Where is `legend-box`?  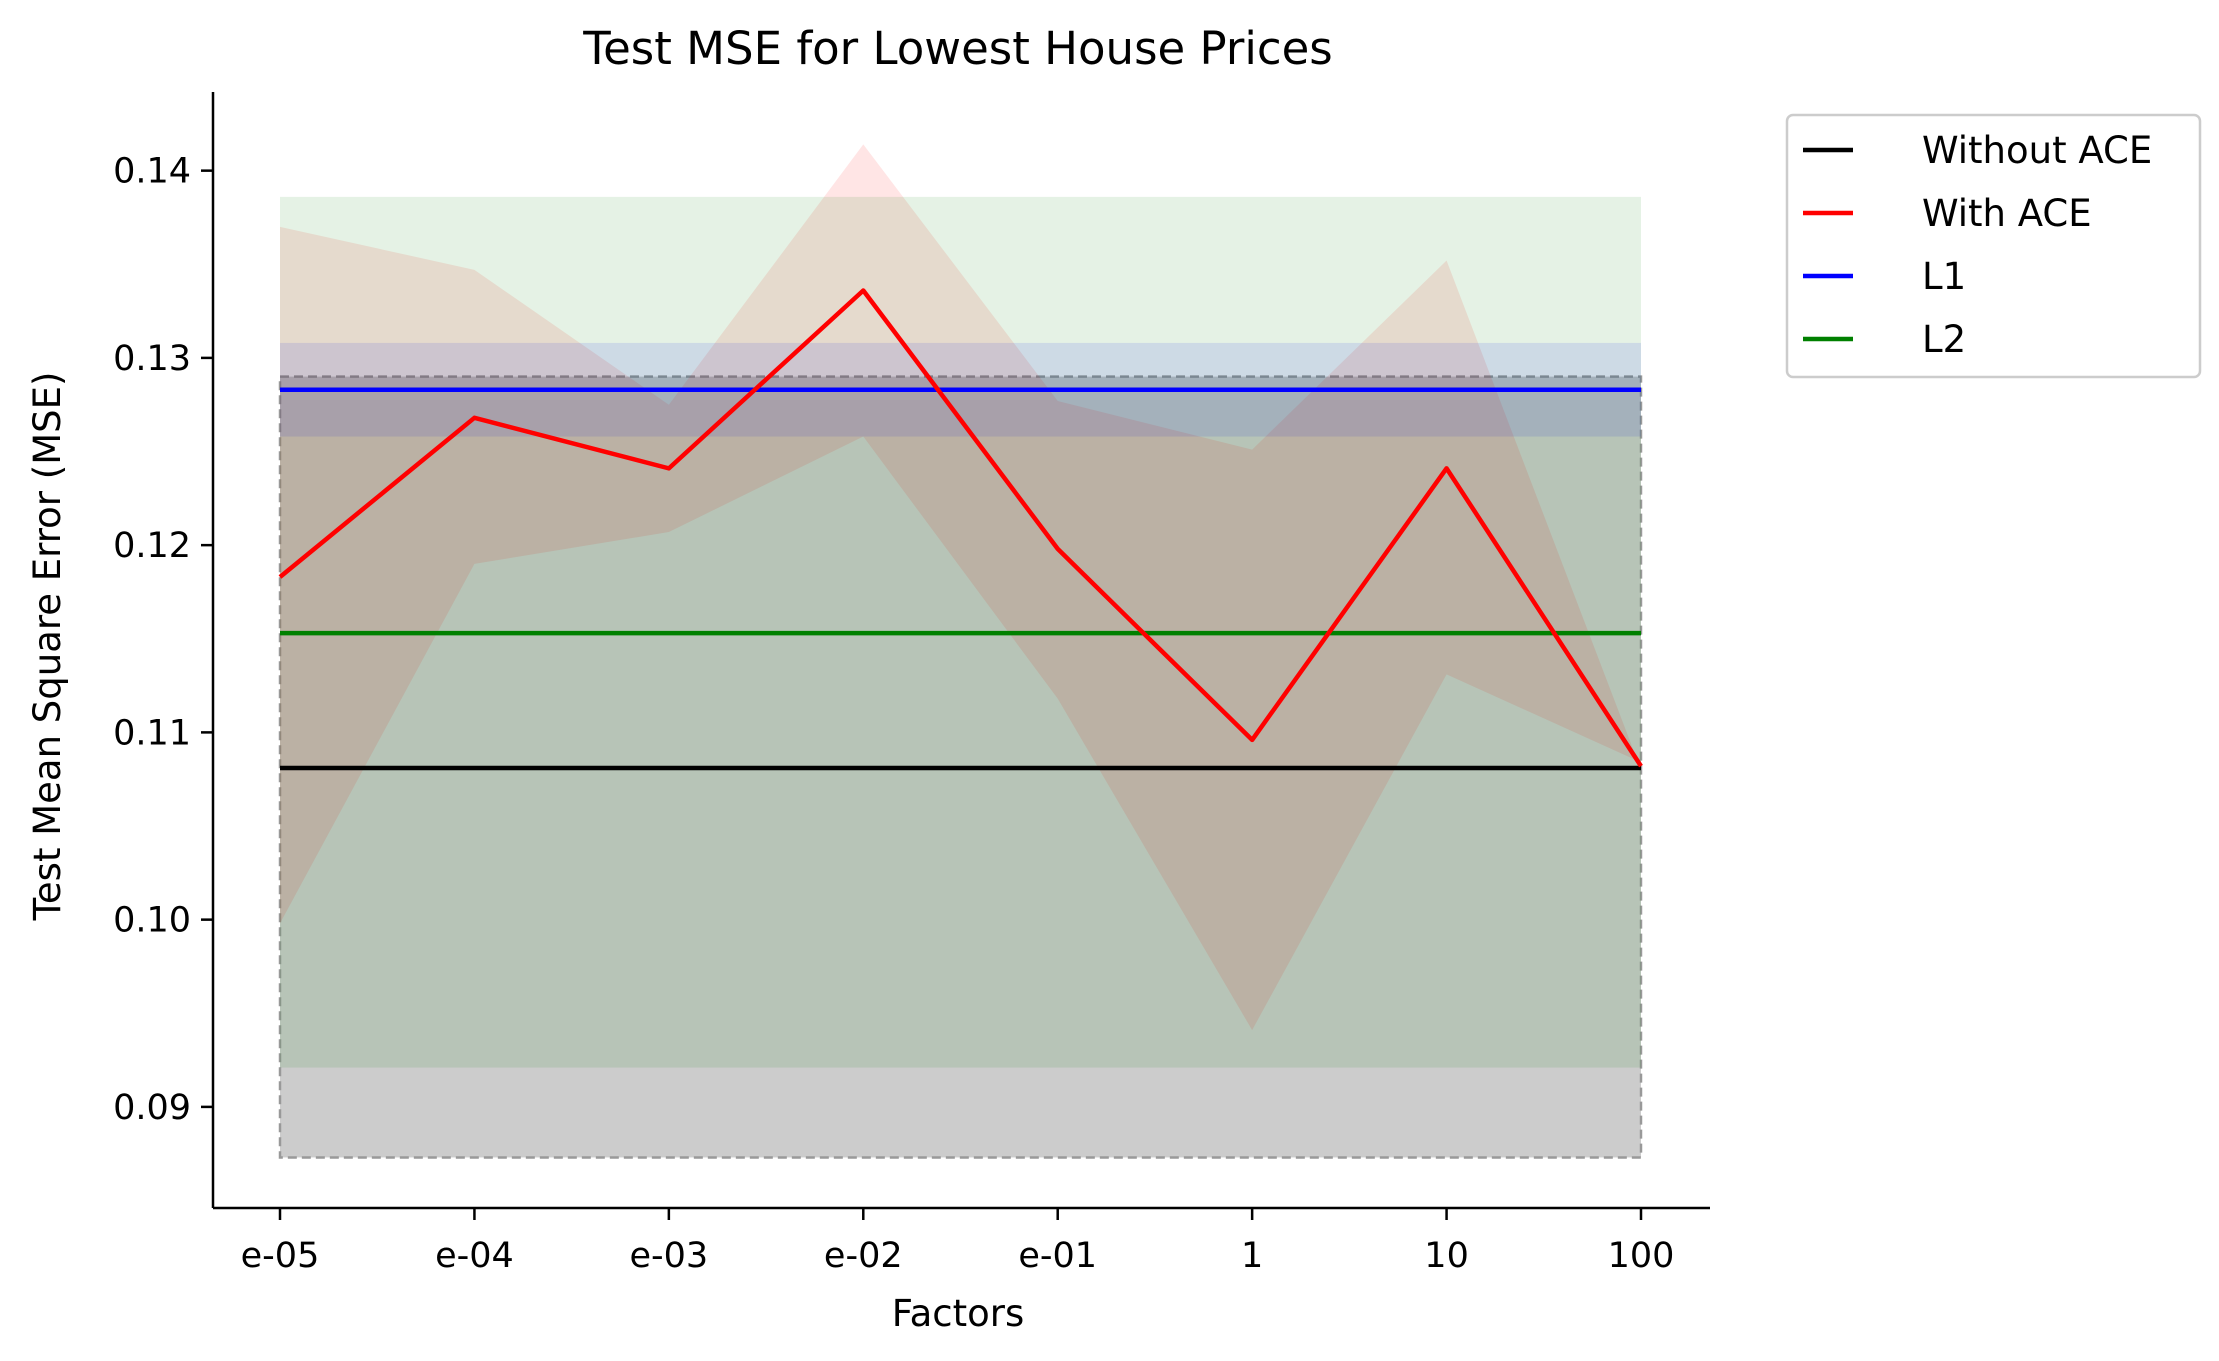 legend-box is located at coordinates (1993, 246).